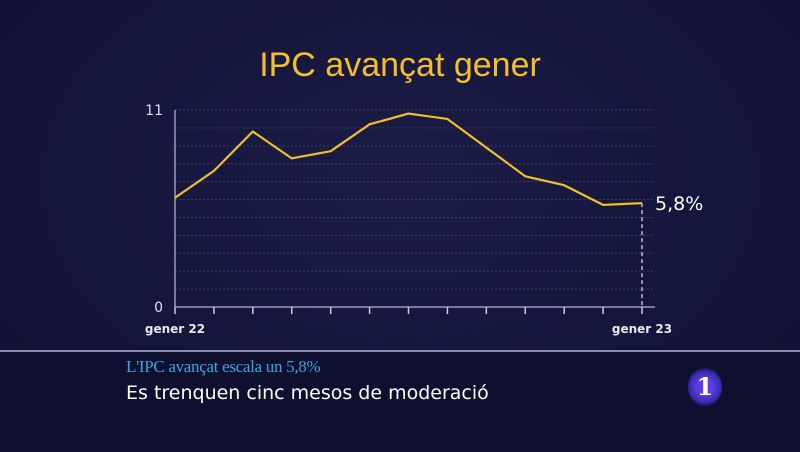 Image resolution: width=800 pixels, height=452 pixels. What do you see at coordinates (158, 308) in the screenshot?
I see `y-tick-label: 0` at bounding box center [158, 308].